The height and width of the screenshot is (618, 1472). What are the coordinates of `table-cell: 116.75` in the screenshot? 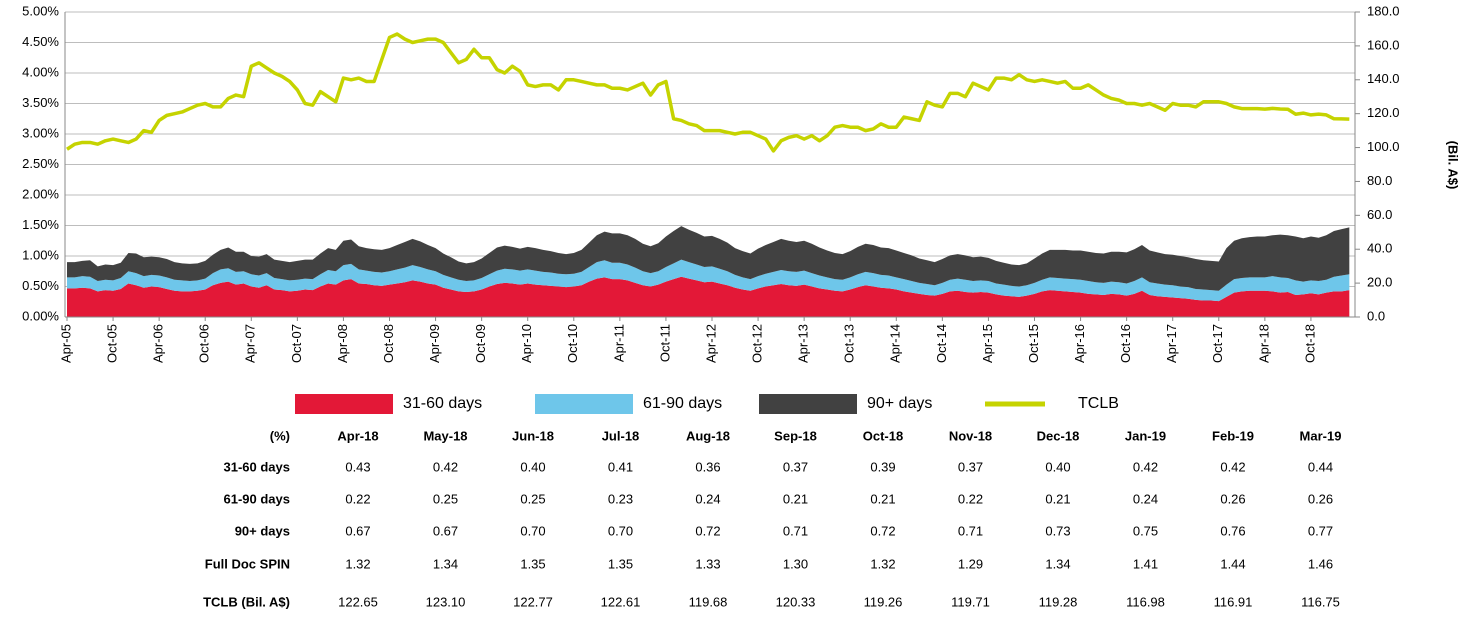 It's located at (1320, 601).